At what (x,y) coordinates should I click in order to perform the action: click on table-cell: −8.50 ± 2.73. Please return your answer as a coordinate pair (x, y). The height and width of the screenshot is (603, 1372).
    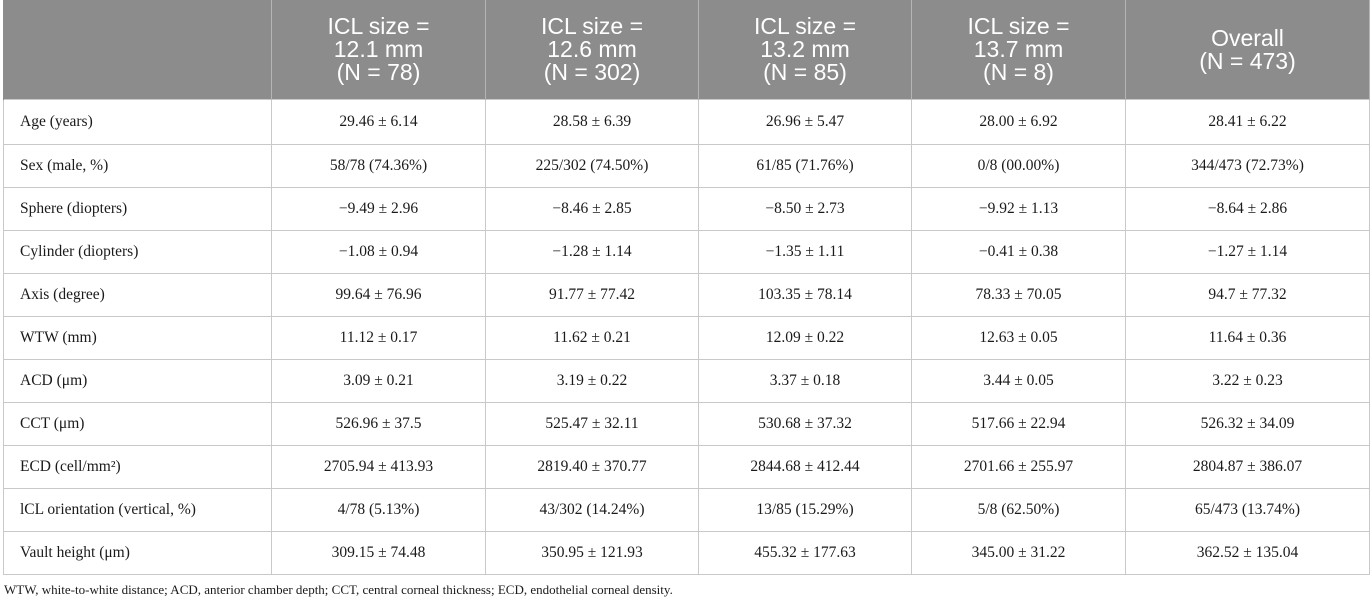
    Looking at the image, I should click on (805, 209).